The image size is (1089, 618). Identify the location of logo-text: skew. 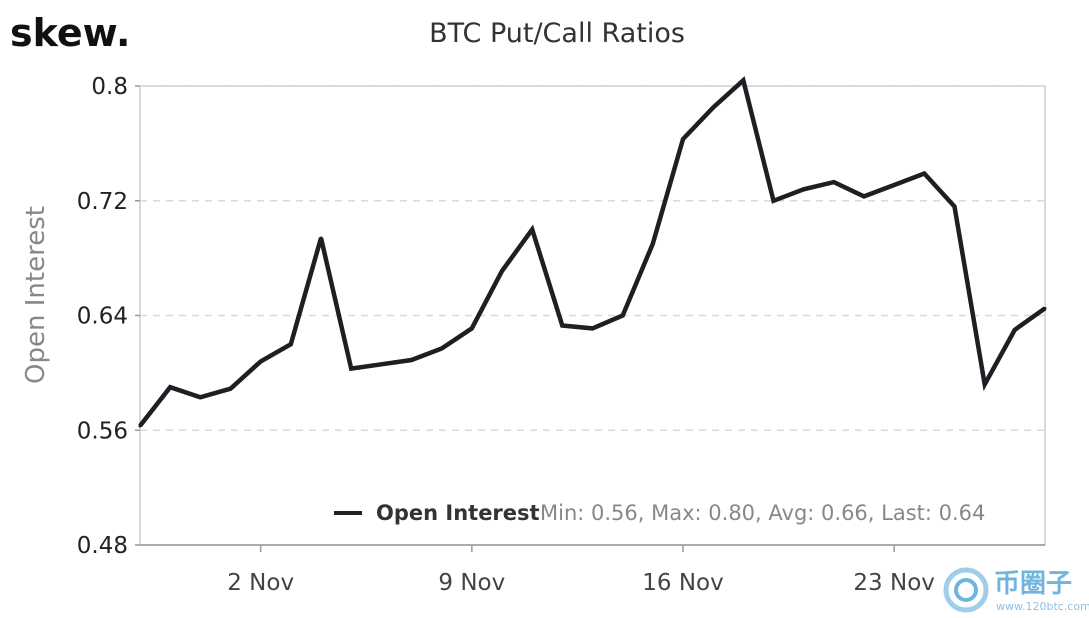
(64, 33).